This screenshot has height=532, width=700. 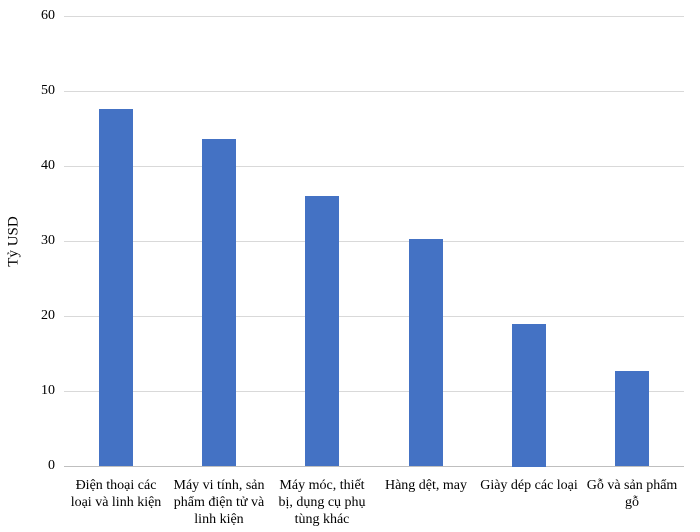 I want to click on y-axis-title: Tỷ USD, so click(x=13, y=241).